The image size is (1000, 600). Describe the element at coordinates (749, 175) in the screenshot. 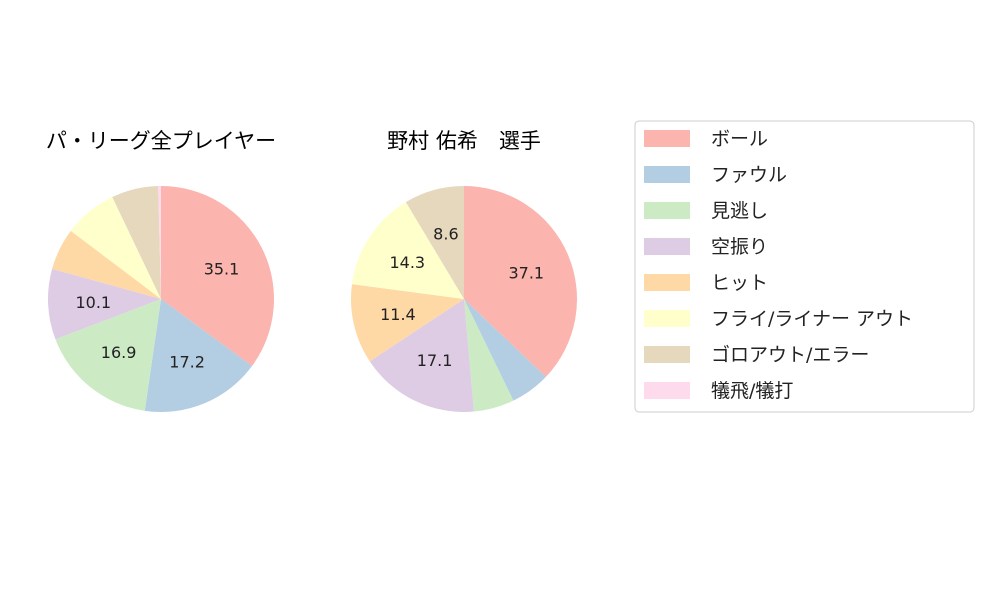

I see `legend-label-1: ファウル` at that location.